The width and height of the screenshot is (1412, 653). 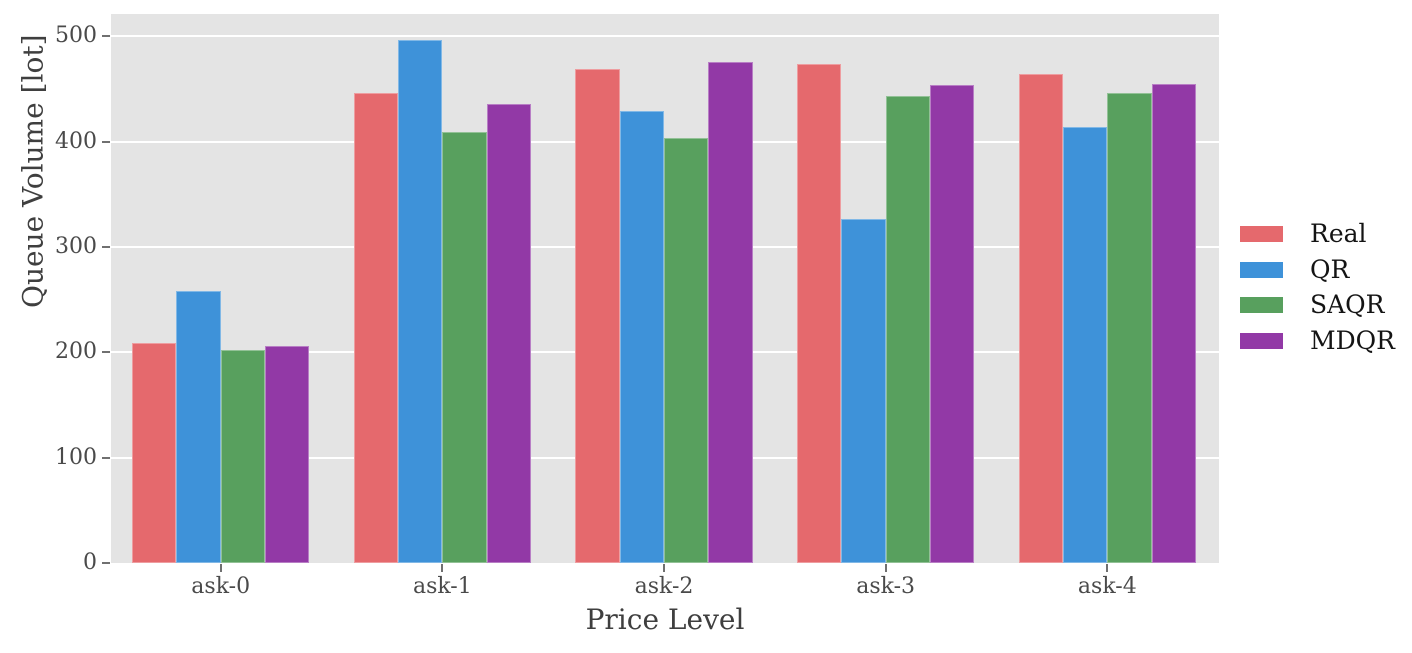 What do you see at coordinates (221, 586) in the screenshot?
I see `x-tick-label-ask-0: ask-0` at bounding box center [221, 586].